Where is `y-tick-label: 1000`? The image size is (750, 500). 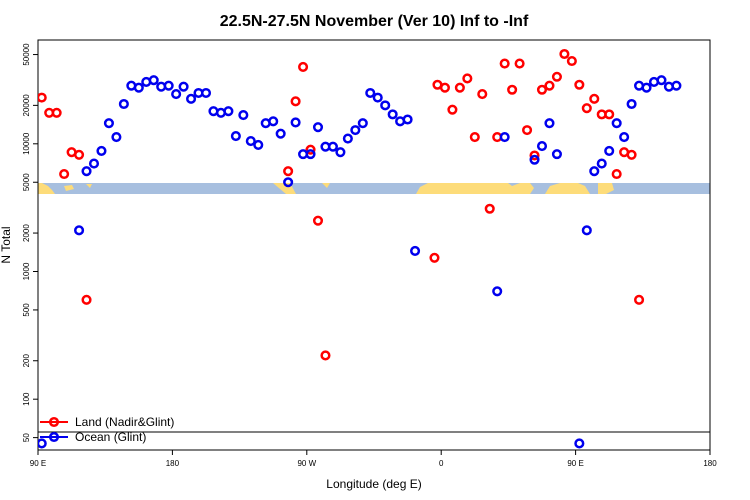
y-tick-label: 1000 is located at coordinates (26, 271).